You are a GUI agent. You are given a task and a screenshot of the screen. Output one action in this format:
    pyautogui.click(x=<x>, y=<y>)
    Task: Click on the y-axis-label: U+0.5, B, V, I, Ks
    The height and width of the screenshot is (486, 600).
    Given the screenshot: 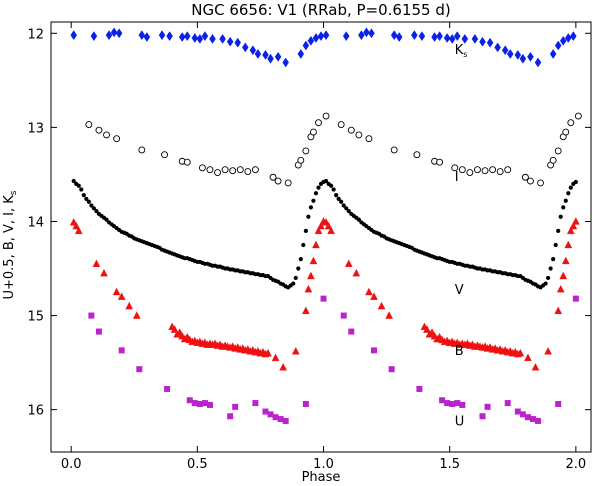 What is the action you would take?
    pyautogui.click(x=10, y=244)
    